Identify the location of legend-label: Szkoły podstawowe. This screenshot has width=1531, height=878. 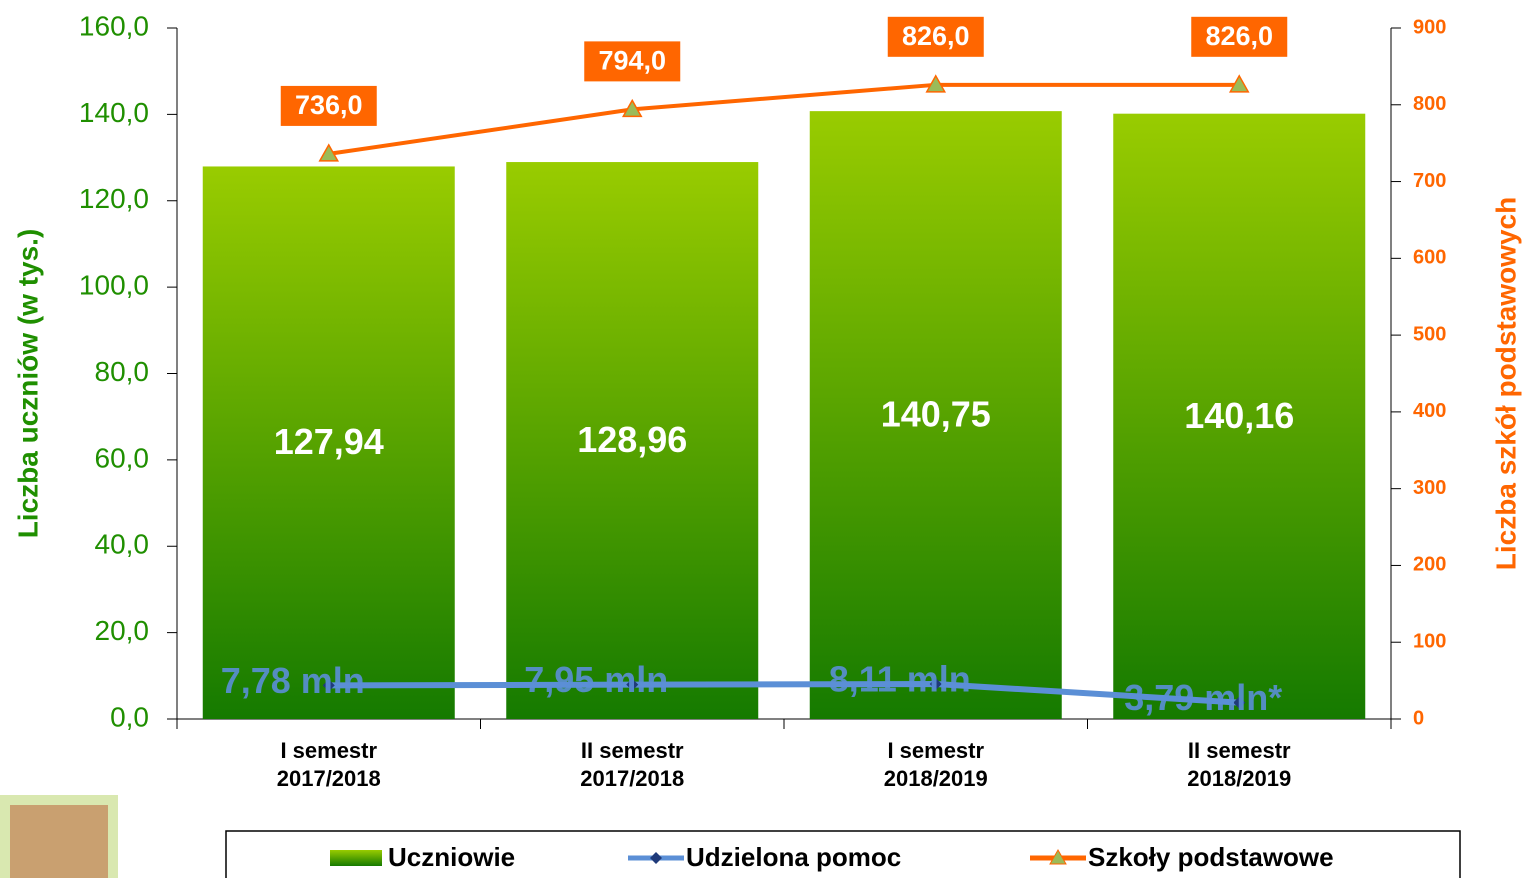
(1211, 857).